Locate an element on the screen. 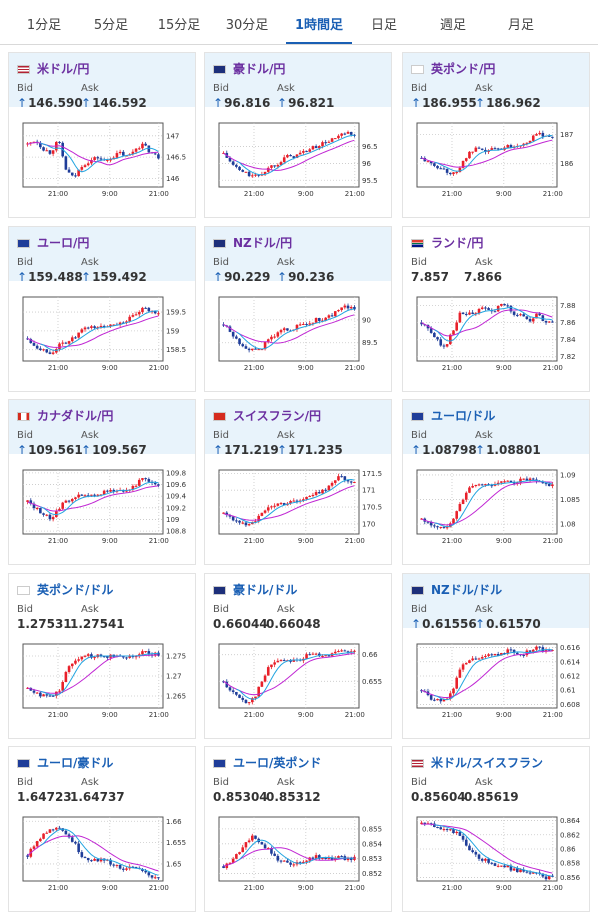 The image size is (598, 920). tab-8: 月足 is located at coordinates (520, 25).